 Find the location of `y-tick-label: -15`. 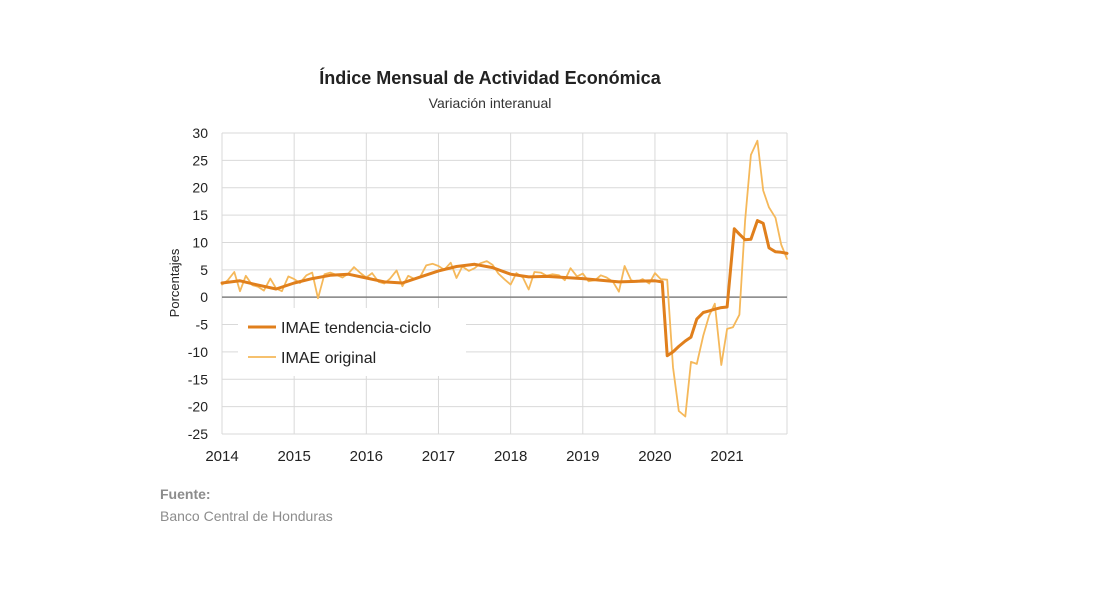

y-tick-label: -15 is located at coordinates (198, 379).